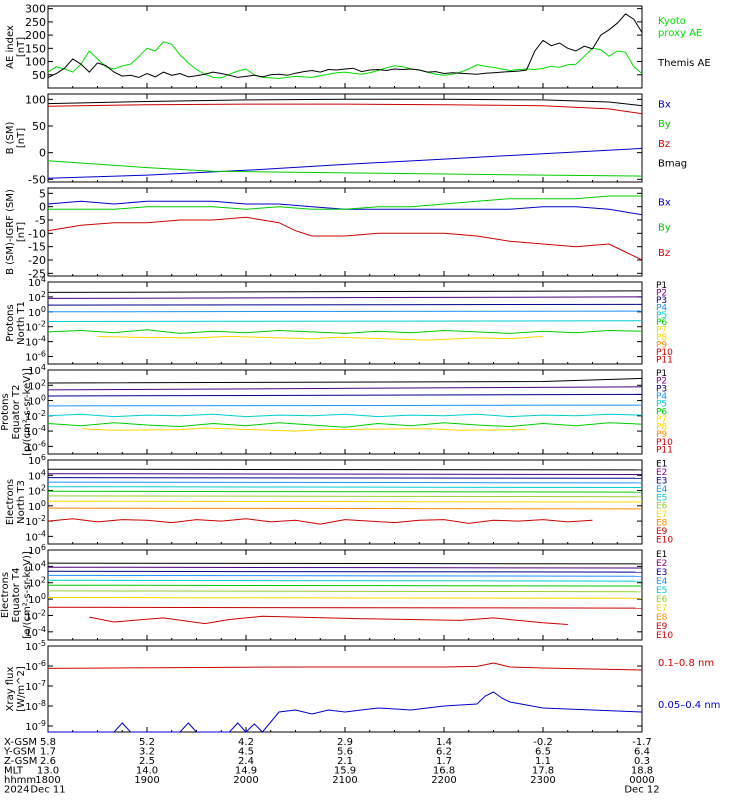  I want to click on ephemeris-value: 16.8, so click(444, 771).